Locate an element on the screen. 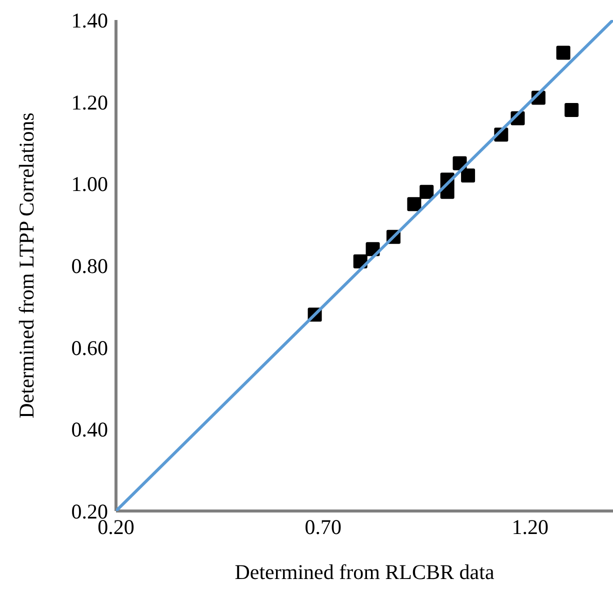  y-tick-label: 1.00 is located at coordinates (89, 184).